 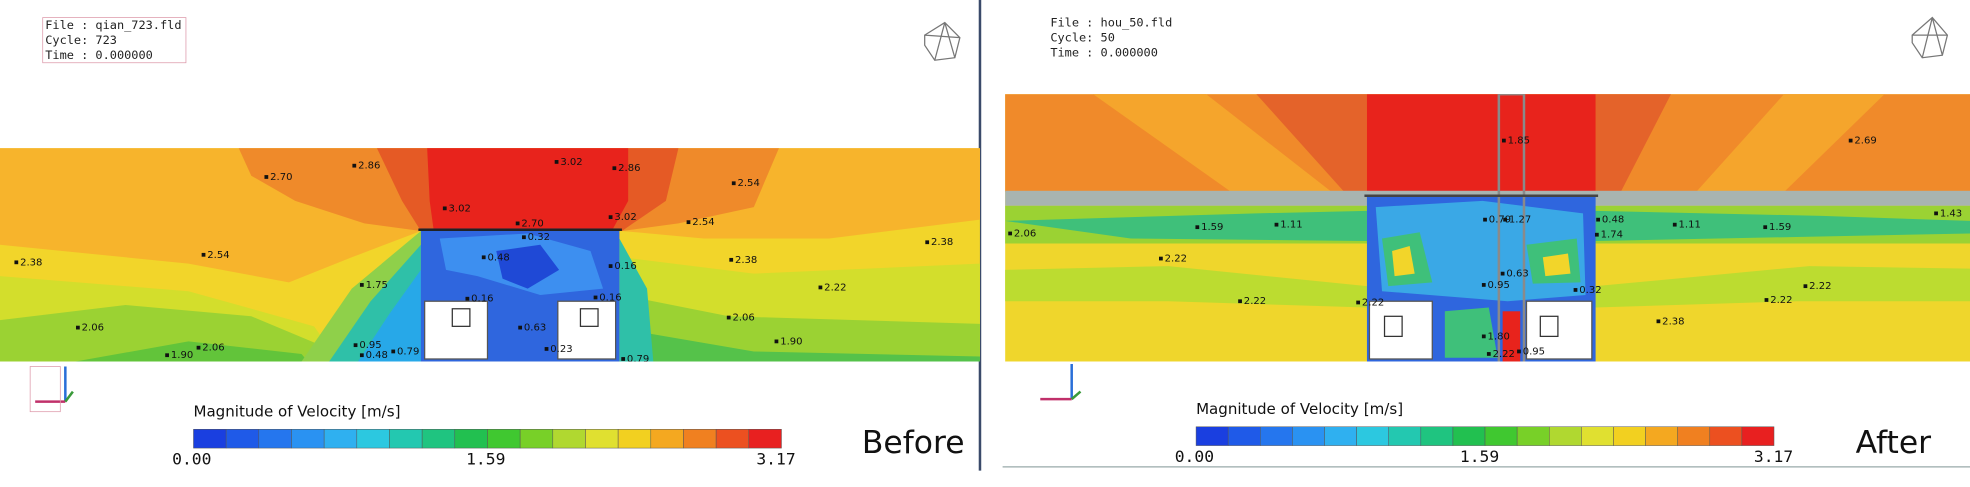 What do you see at coordinates (1499, 336) in the screenshot?
I see `probe-value: 1.80` at bounding box center [1499, 336].